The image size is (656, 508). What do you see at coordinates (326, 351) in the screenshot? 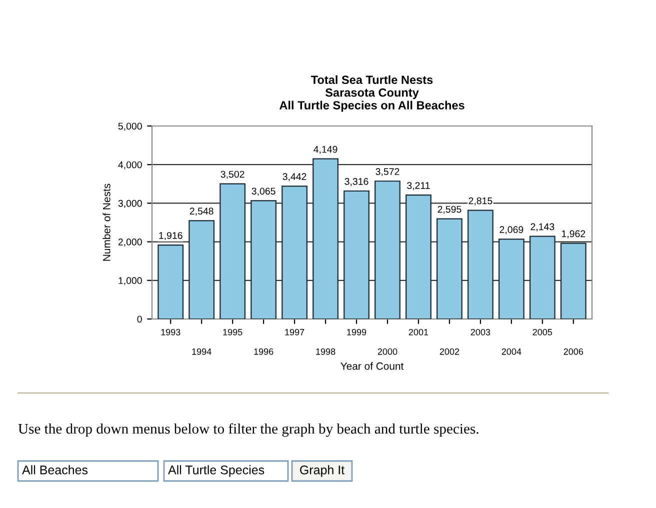
I see `x-tick-label: 1998` at bounding box center [326, 351].